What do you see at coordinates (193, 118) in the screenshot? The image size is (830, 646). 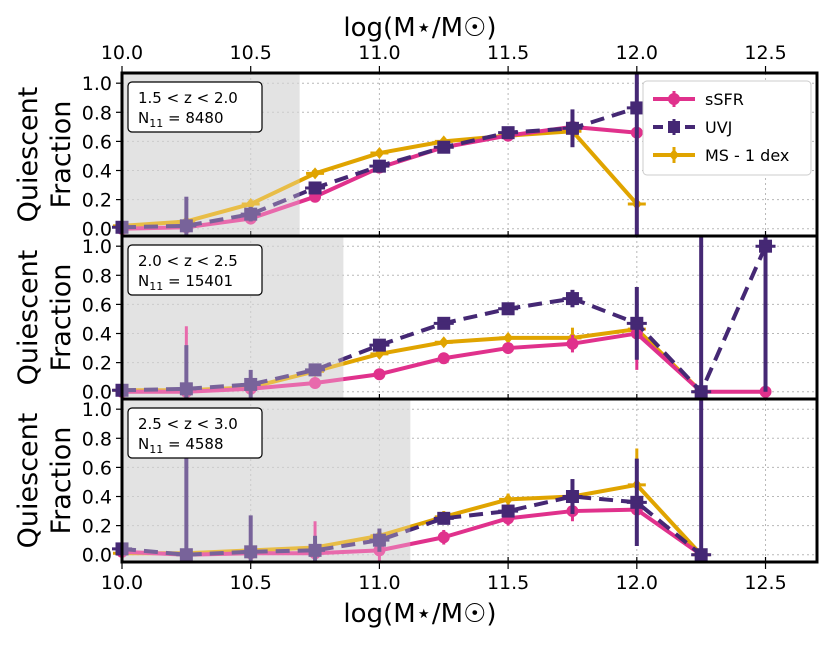 I see `sample-size-value: = 8480` at bounding box center [193, 118].